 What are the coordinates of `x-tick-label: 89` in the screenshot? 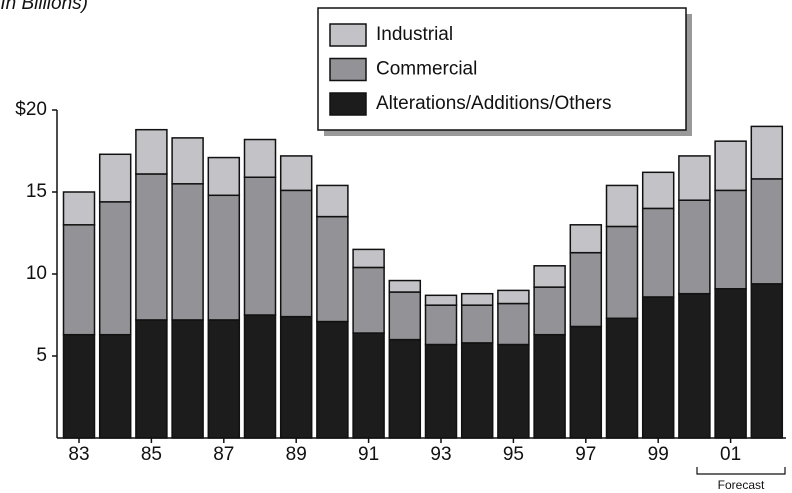 It's located at (296, 454).